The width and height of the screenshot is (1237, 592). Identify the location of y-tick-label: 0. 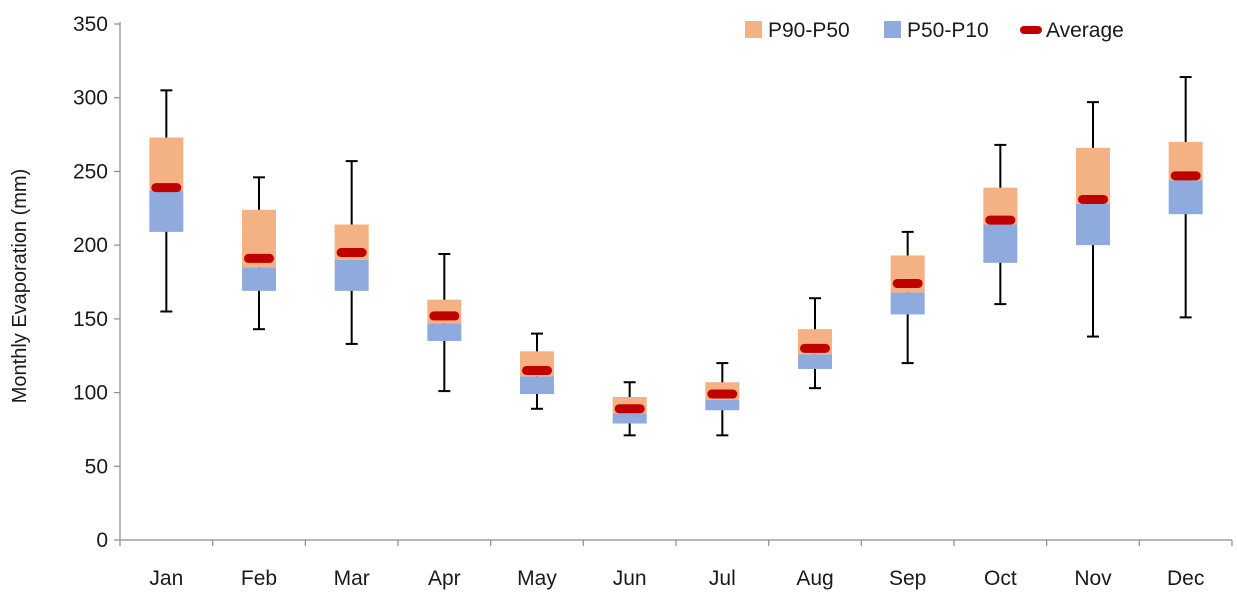
(102, 540).